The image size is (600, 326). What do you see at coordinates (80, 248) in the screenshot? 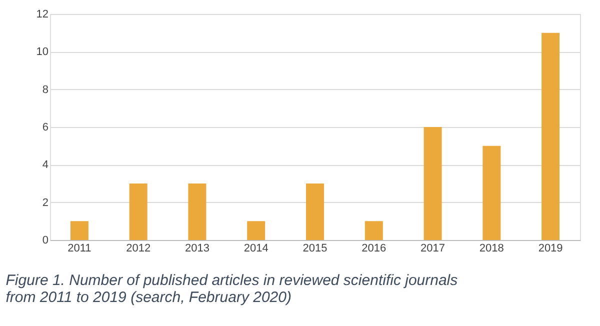
I see `x-tick-label: 2011` at bounding box center [80, 248].